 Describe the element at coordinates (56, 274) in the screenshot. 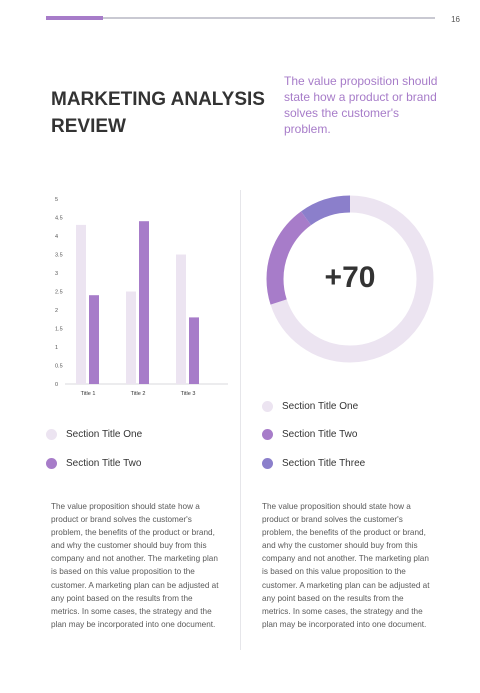

I see `y-tick-label: 3` at that location.